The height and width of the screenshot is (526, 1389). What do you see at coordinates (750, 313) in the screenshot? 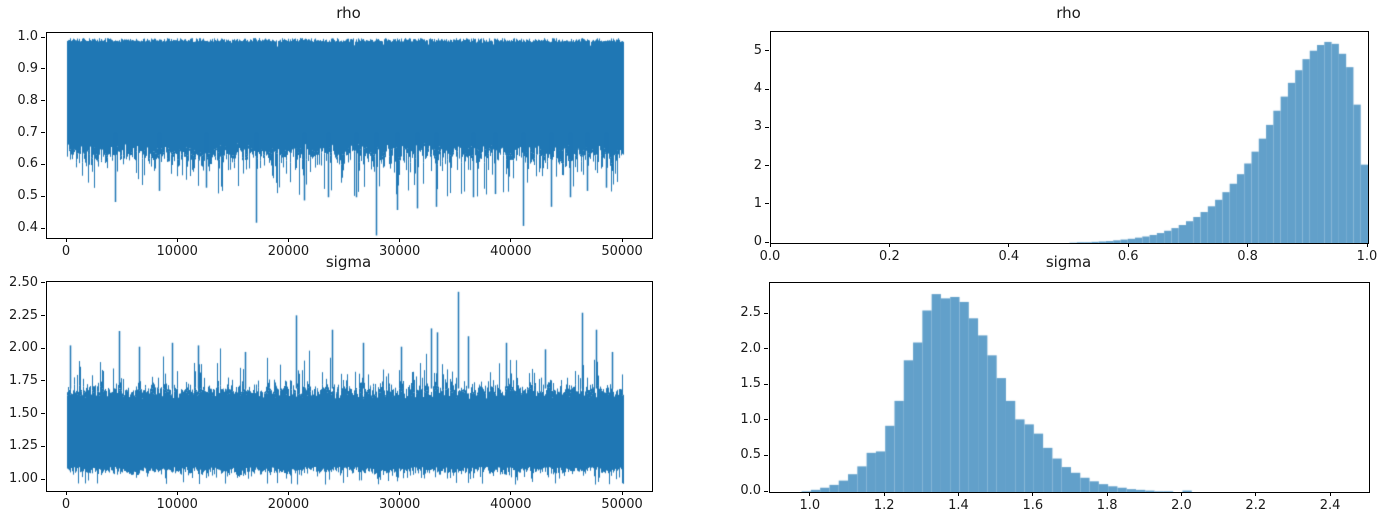
I see `y-tick-label: 2.5` at bounding box center [750, 313].